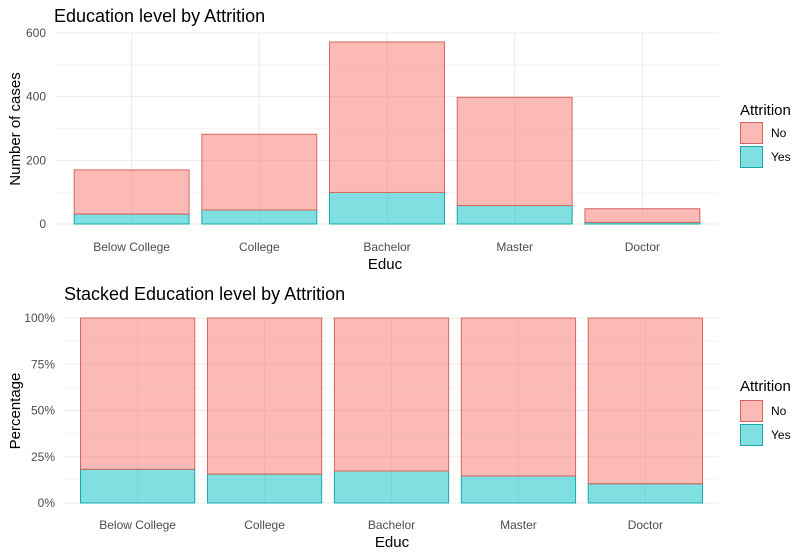 The height and width of the screenshot is (556, 807). Describe the element at coordinates (43, 457) in the screenshot. I see `y-tick-label: 25%` at that location.